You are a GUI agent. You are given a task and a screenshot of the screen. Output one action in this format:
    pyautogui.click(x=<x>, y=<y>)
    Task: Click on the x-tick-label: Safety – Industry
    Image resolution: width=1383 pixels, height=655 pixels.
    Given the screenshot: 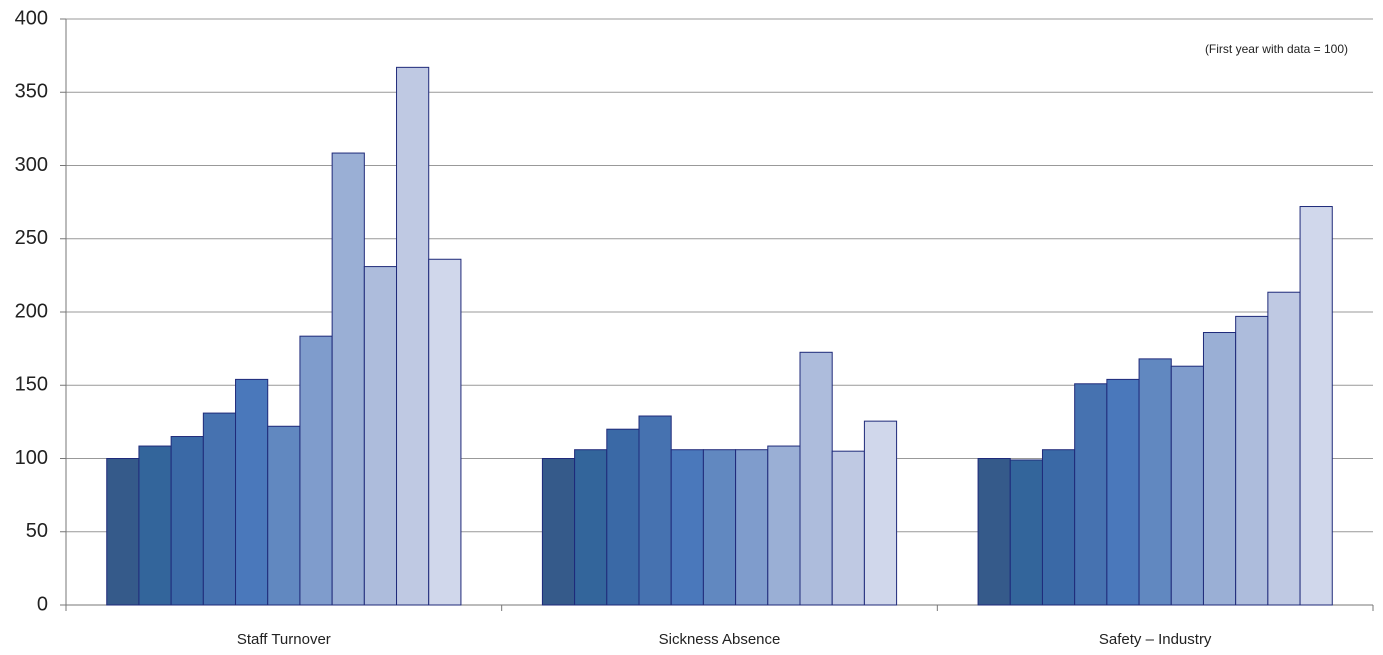 What is the action you would take?
    pyautogui.click(x=1155, y=639)
    